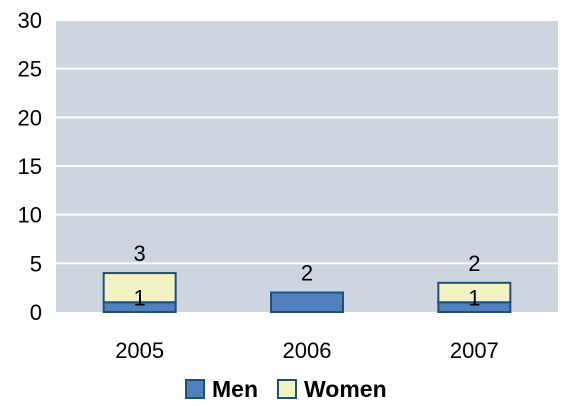 Image resolution: width=565 pixels, height=407 pixels. I want to click on data-labels: 3 1 2 2 1, so click(307, 275).